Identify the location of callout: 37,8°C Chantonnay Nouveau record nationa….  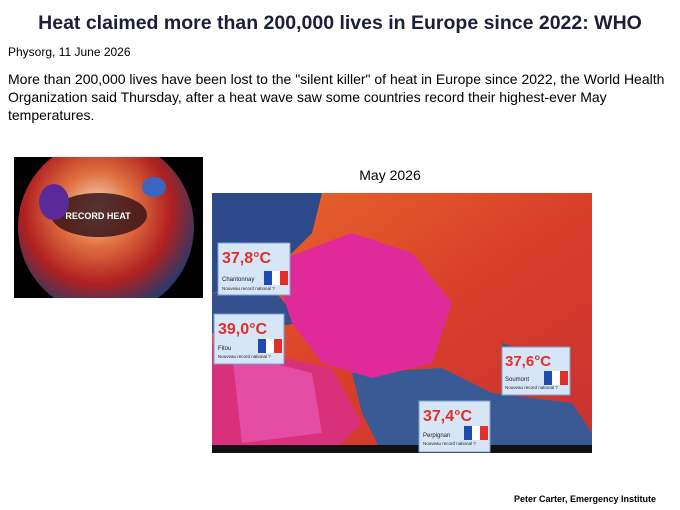
(254, 269).